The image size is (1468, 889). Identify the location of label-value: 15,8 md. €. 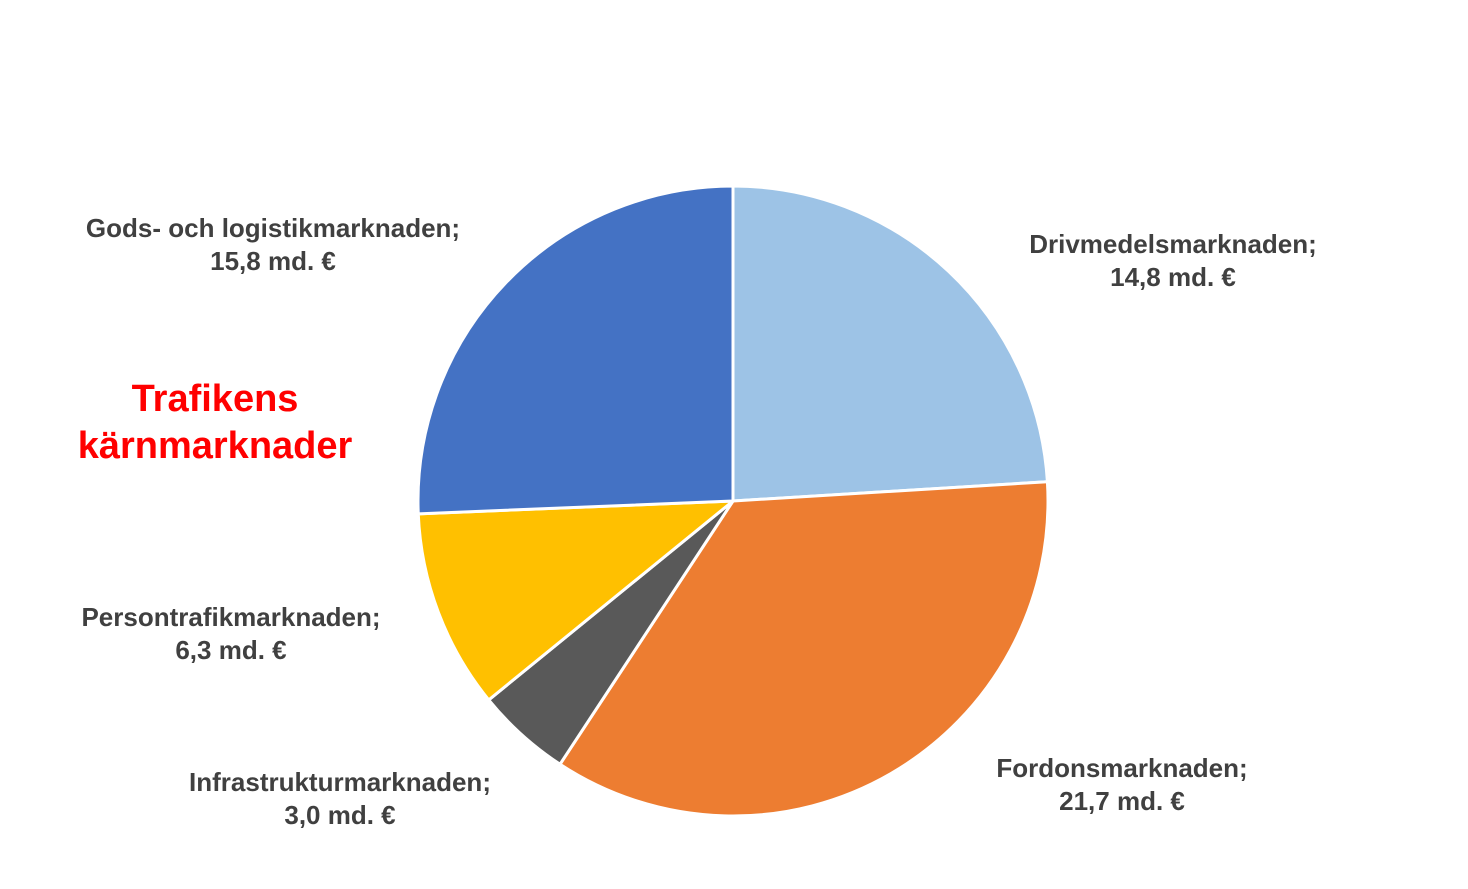
(273, 261).